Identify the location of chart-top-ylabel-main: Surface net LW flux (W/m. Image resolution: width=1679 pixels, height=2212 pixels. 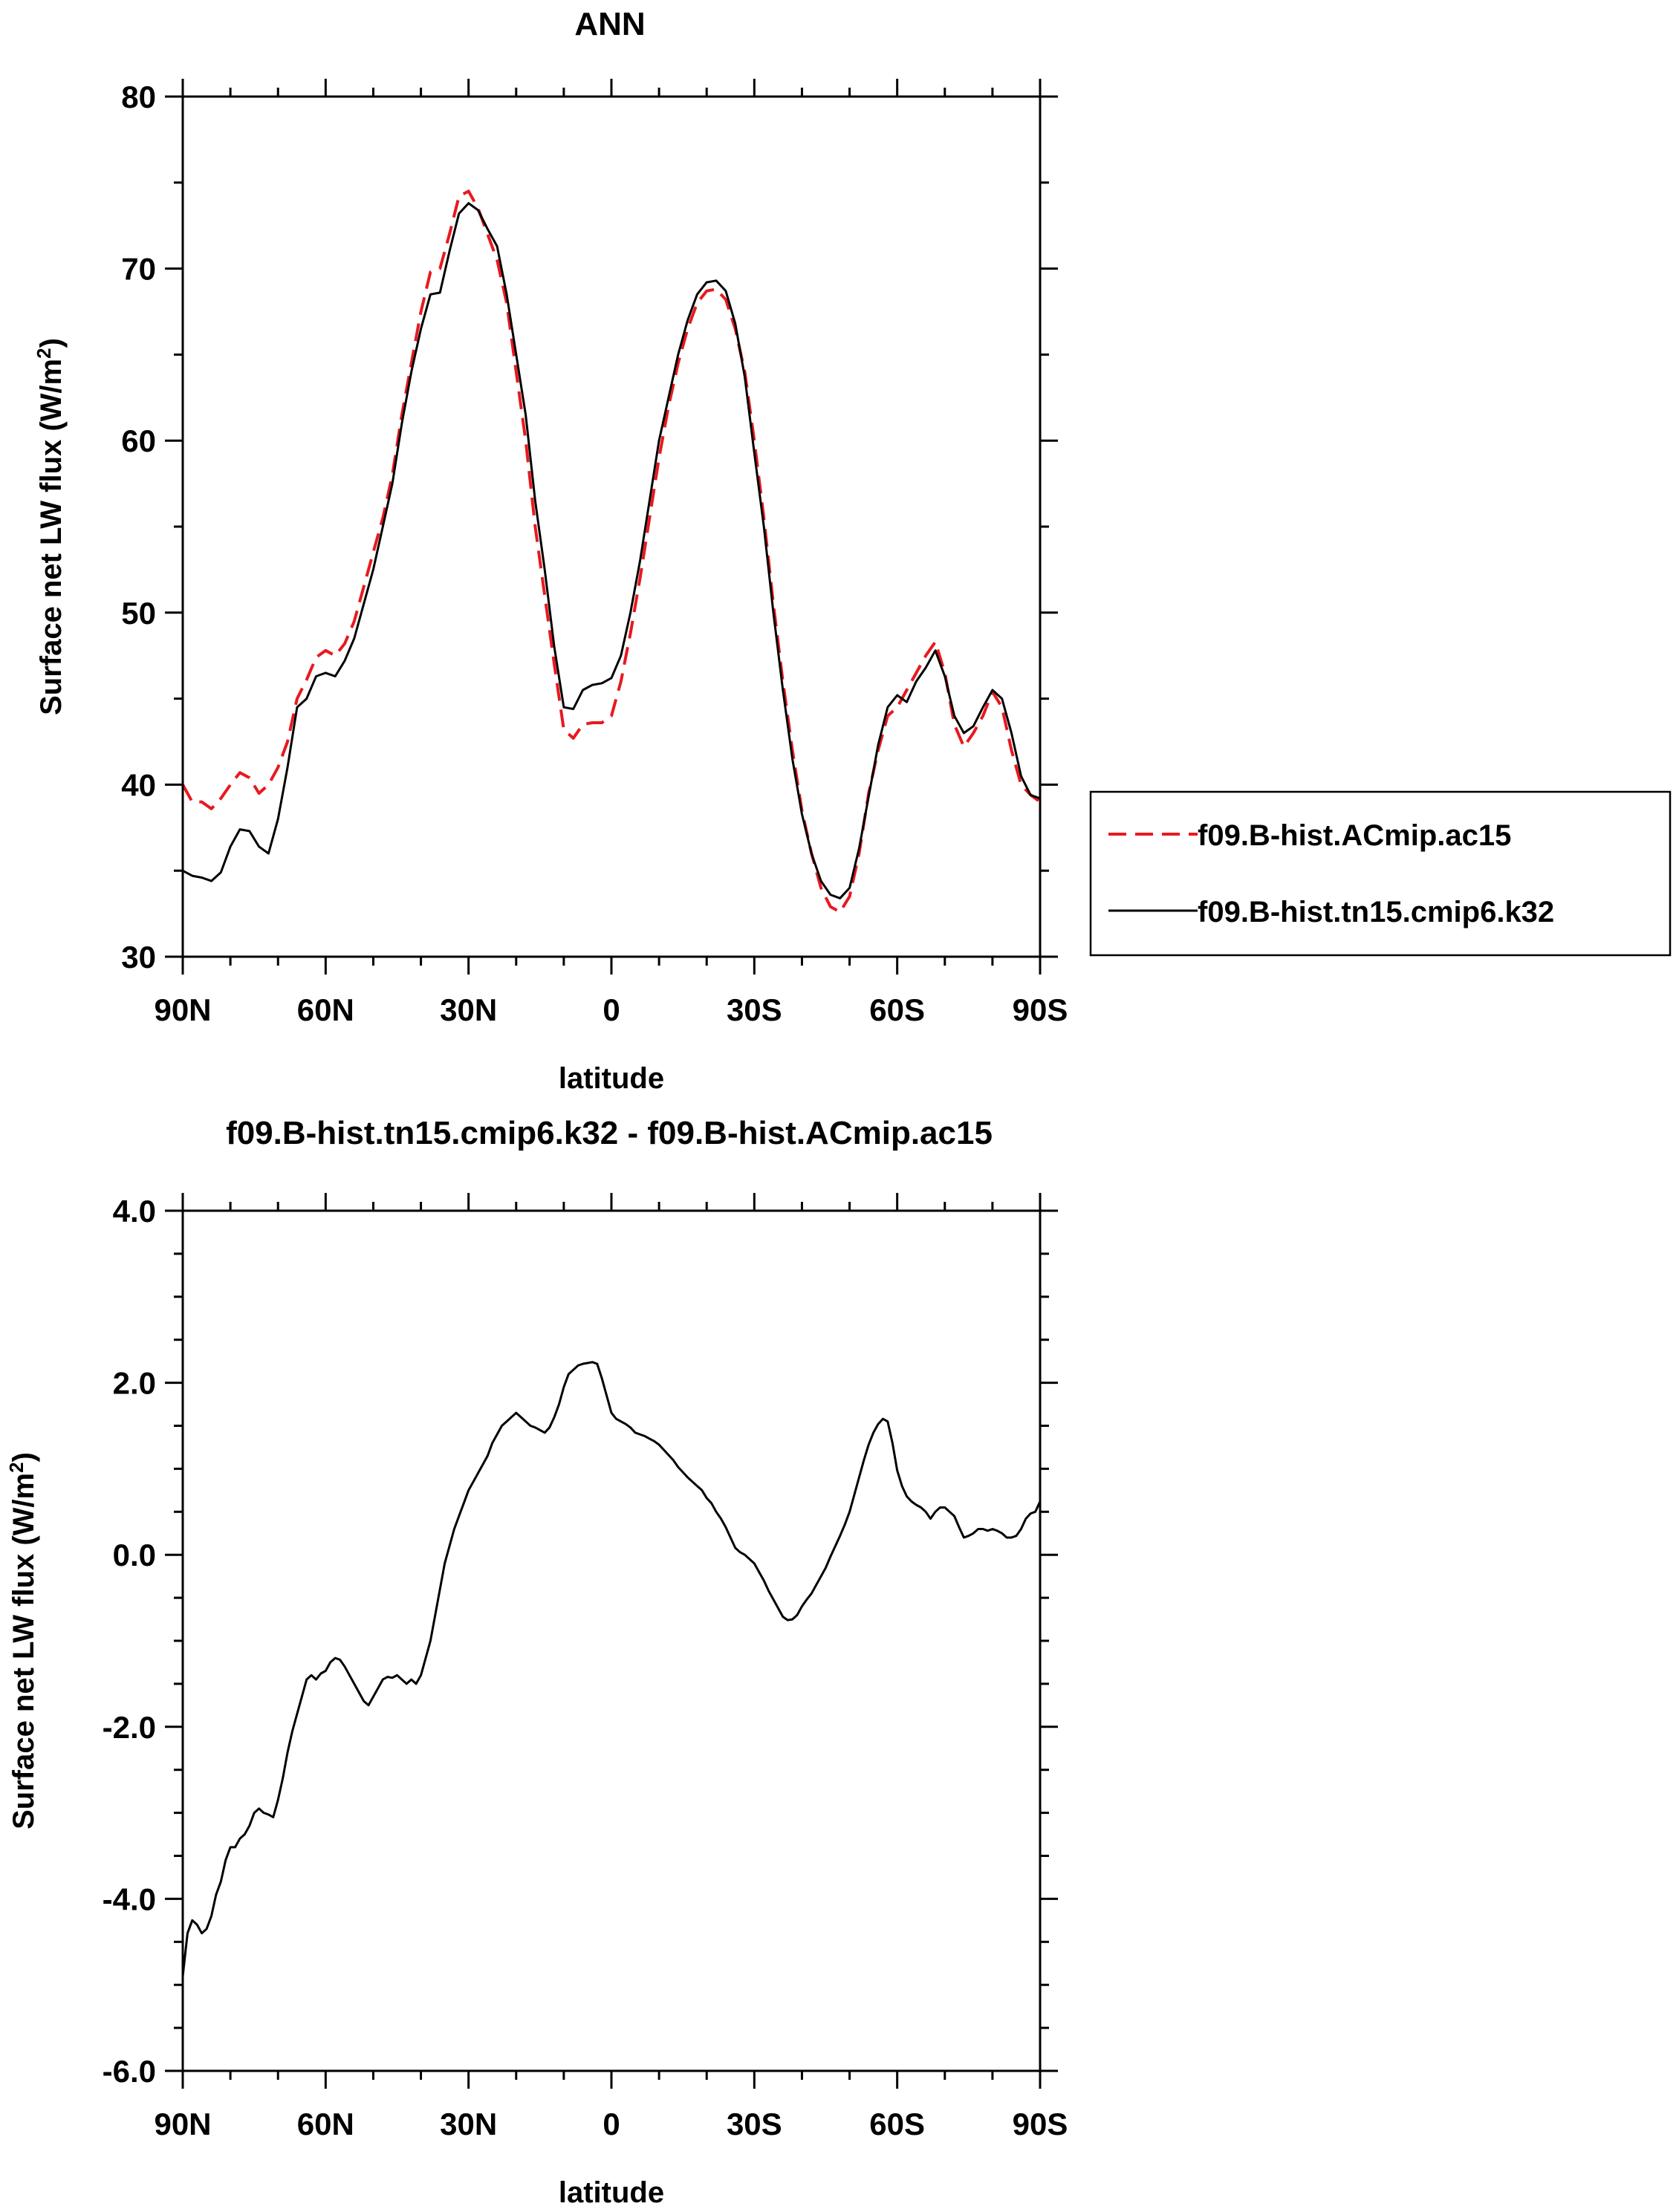
(51, 537).